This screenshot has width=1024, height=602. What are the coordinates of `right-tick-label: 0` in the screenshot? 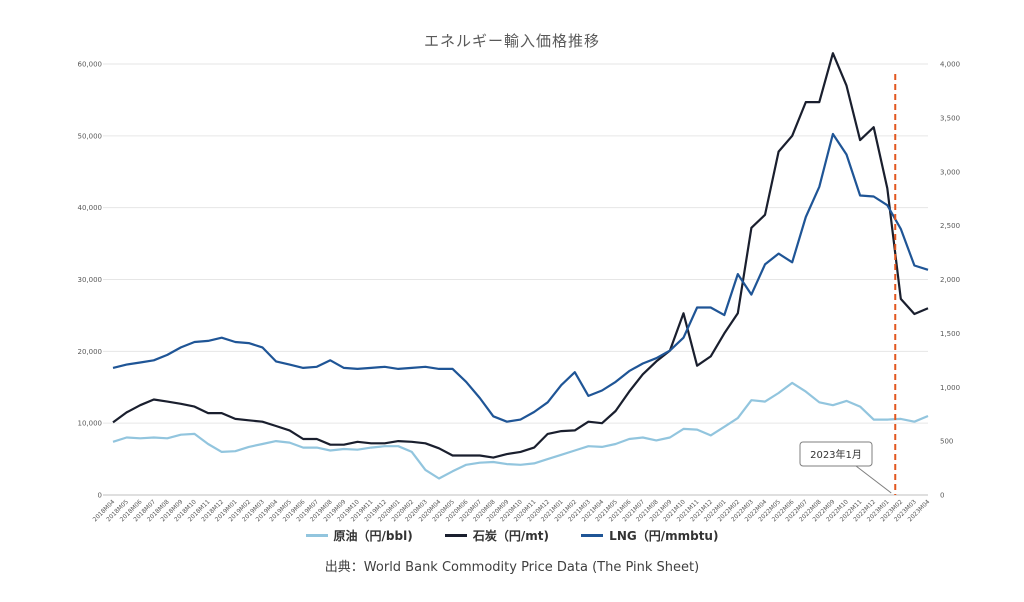 It's located at (942, 496).